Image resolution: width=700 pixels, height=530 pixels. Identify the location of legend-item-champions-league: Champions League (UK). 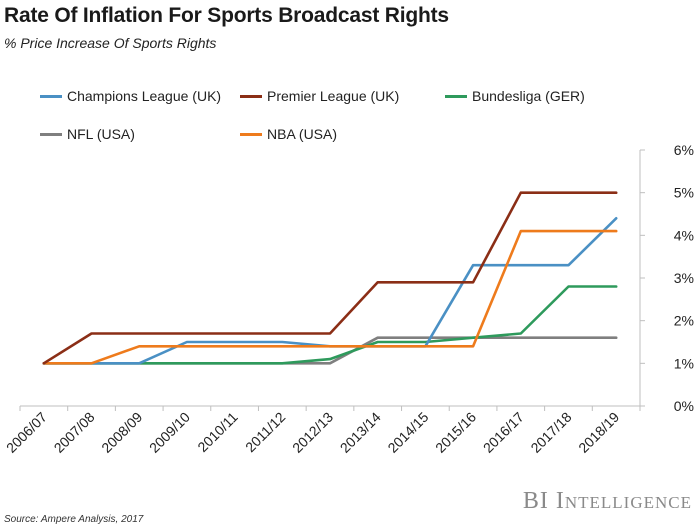
(130, 96).